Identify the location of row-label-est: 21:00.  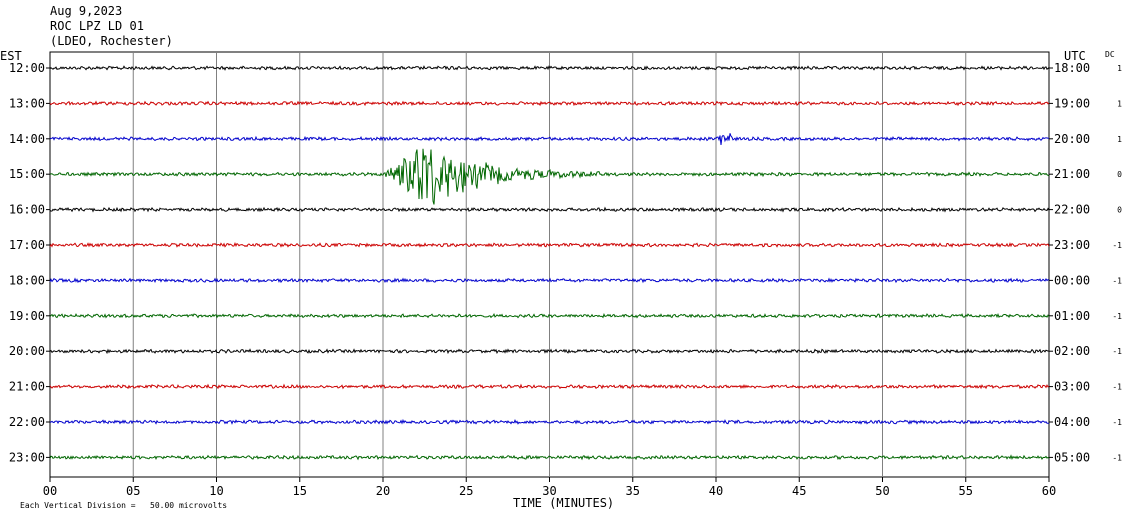
(27, 387).